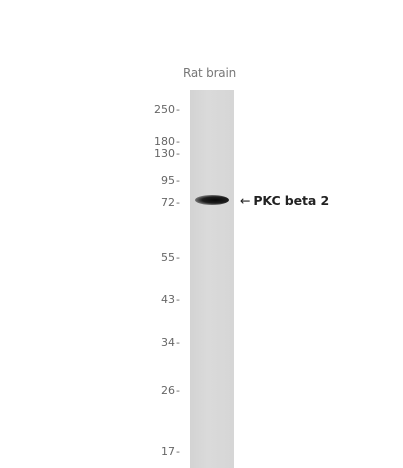 This screenshot has width=403, height=468. Describe the element at coordinates (170, 257) in the screenshot. I see `mw-marker-55: 55-` at that location.